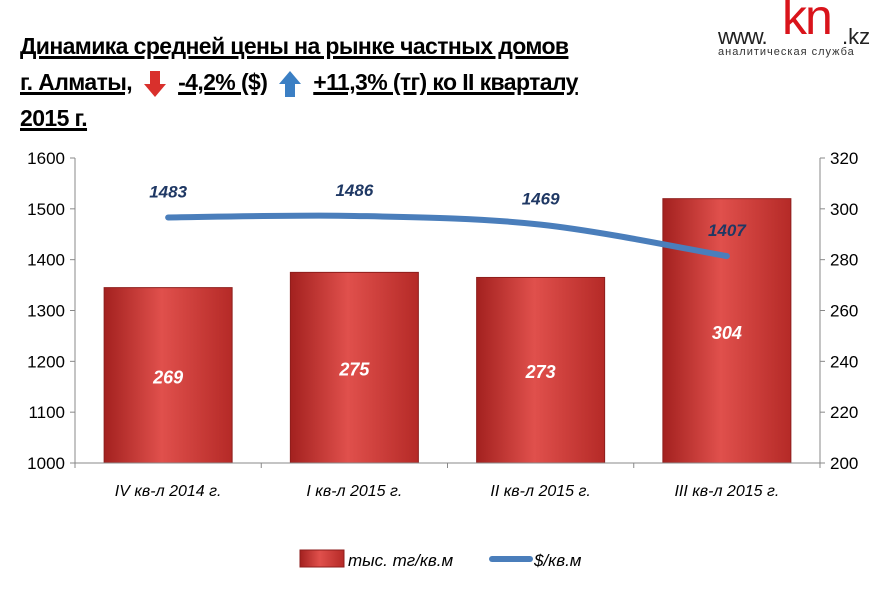 Image resolution: width=885 pixels, height=591 pixels. I want to click on bar-data-label: 275, so click(354, 370).